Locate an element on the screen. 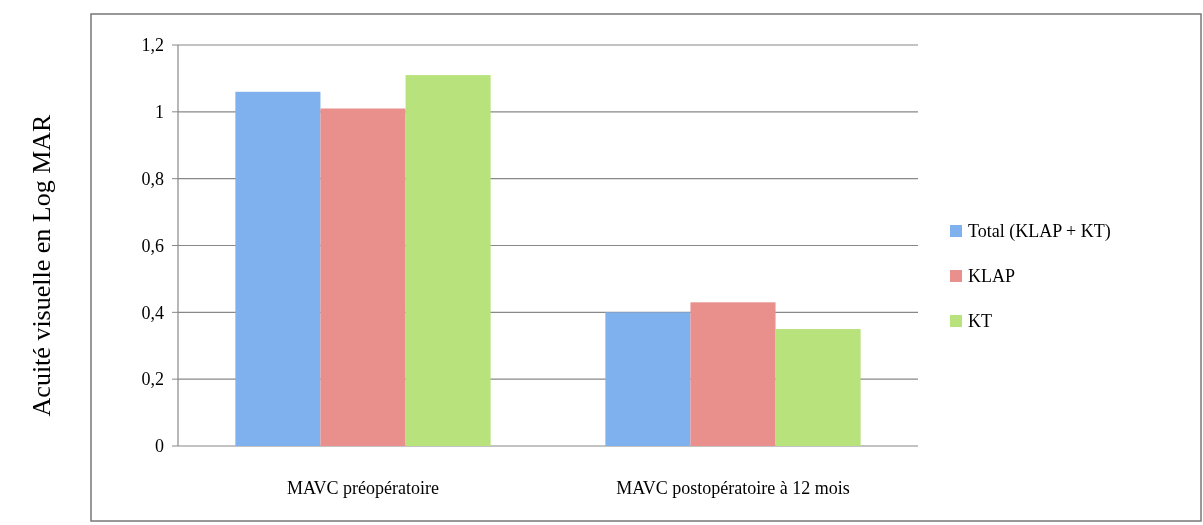 This screenshot has height=525, width=1203. x-tick-label: MAVC préopératoire is located at coordinates (363, 488).